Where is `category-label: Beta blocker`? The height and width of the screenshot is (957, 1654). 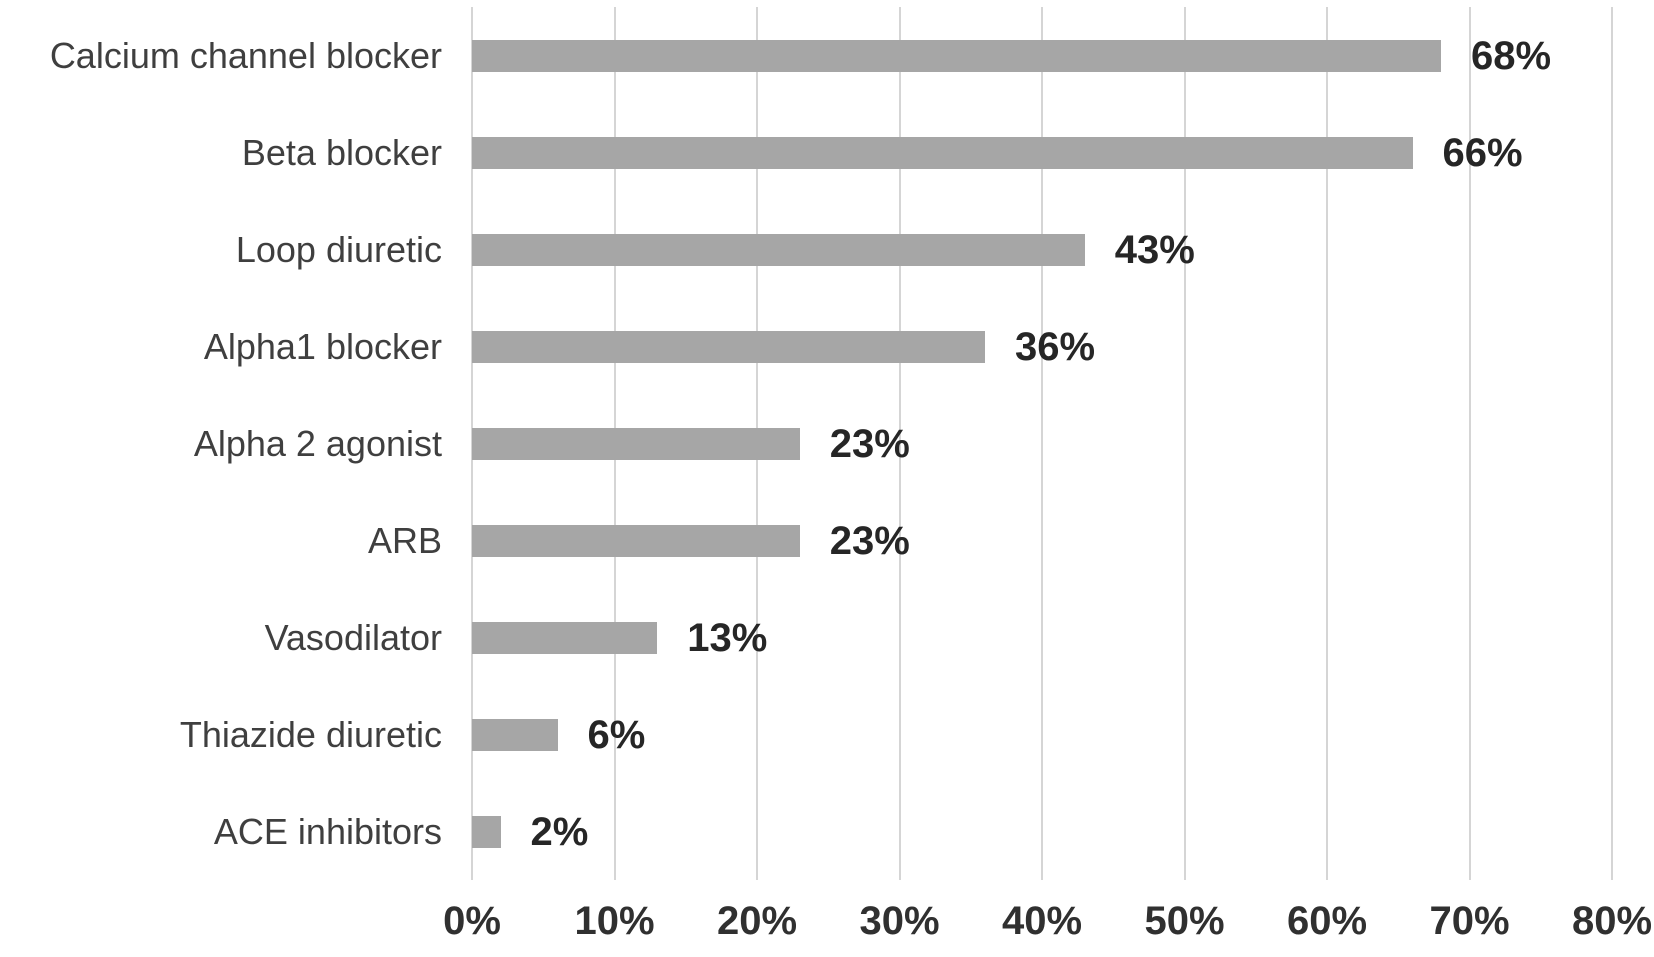
category-label: Beta blocker is located at coordinates (341, 152).